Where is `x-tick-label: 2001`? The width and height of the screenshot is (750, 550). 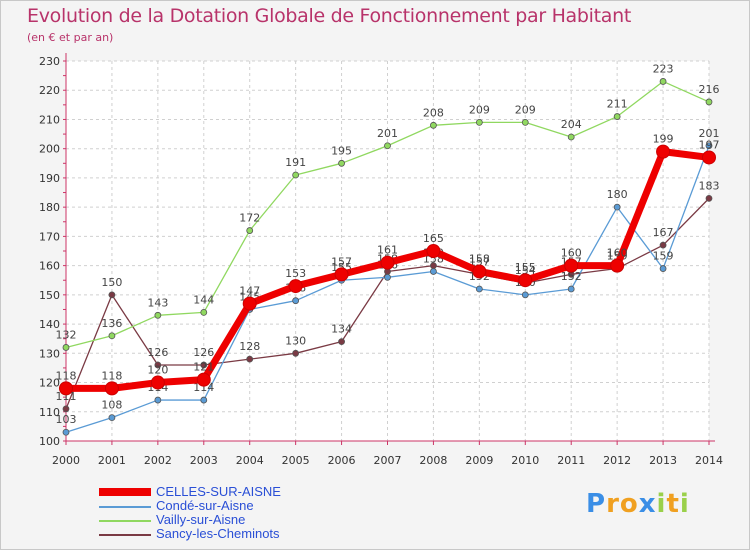
x-tick-label: 2001 is located at coordinates (112, 460).